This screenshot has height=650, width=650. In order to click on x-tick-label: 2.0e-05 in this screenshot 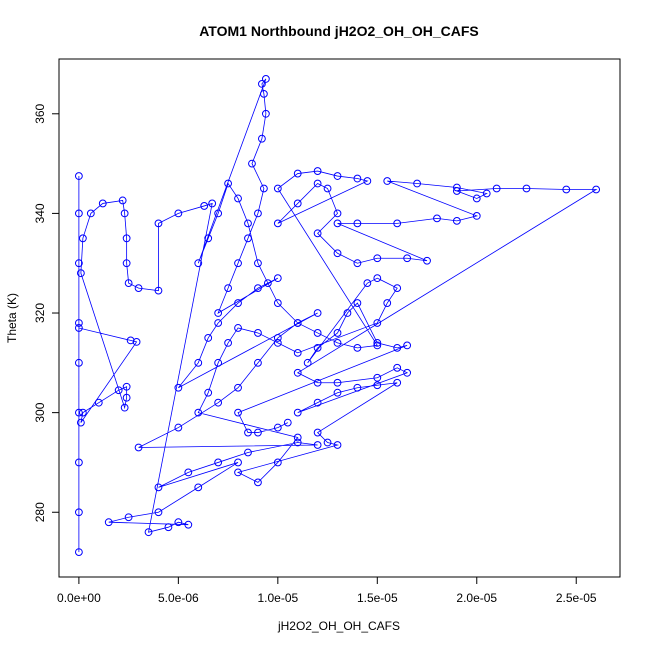, I will do `click(476, 598)`.